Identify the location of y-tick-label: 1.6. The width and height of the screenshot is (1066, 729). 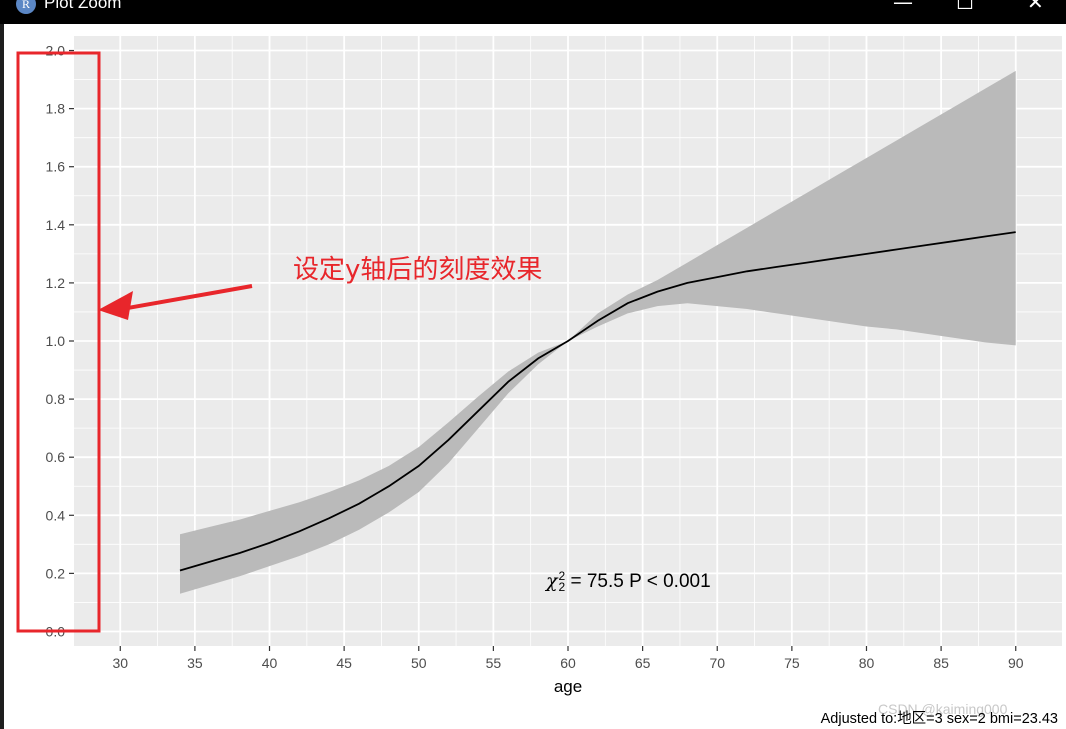
(56, 167).